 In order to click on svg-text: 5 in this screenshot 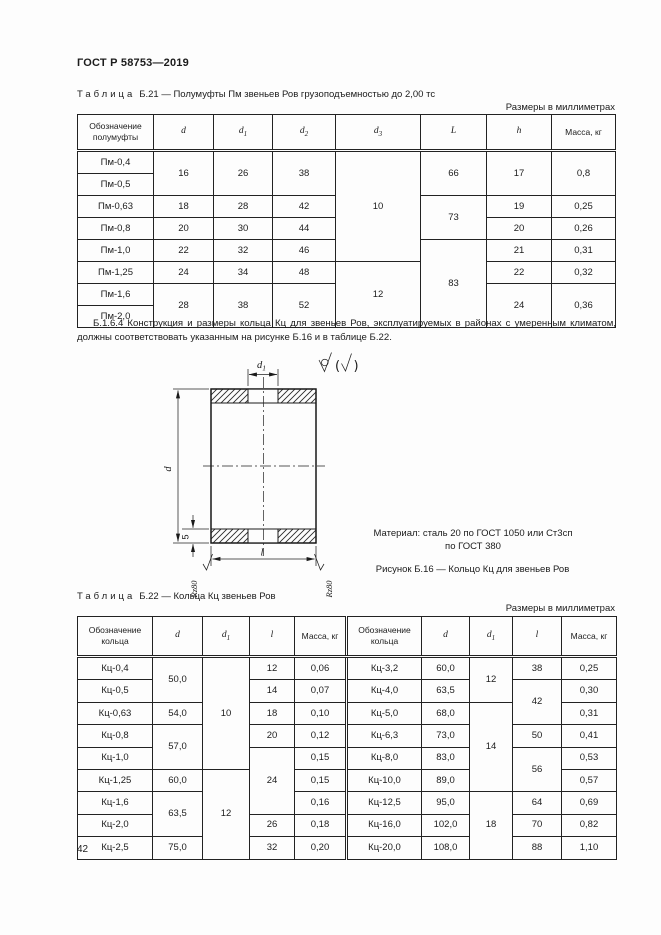, I will do `click(186, 536)`.